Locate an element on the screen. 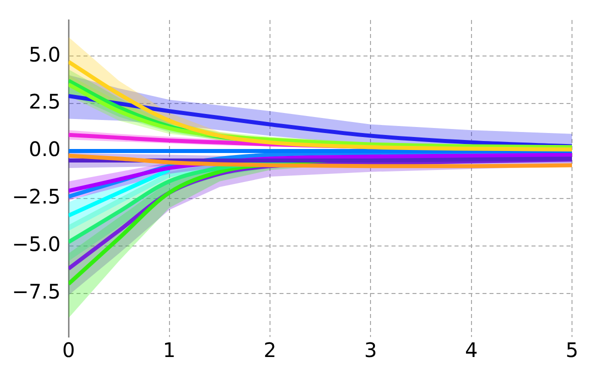 This screenshot has height=375, width=600. x-tick-label: 4 is located at coordinates (471, 350).